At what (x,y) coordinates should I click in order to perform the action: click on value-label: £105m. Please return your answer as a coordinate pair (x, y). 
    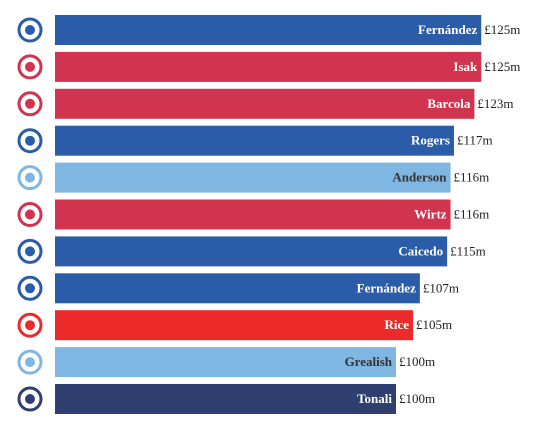
    Looking at the image, I should click on (434, 324).